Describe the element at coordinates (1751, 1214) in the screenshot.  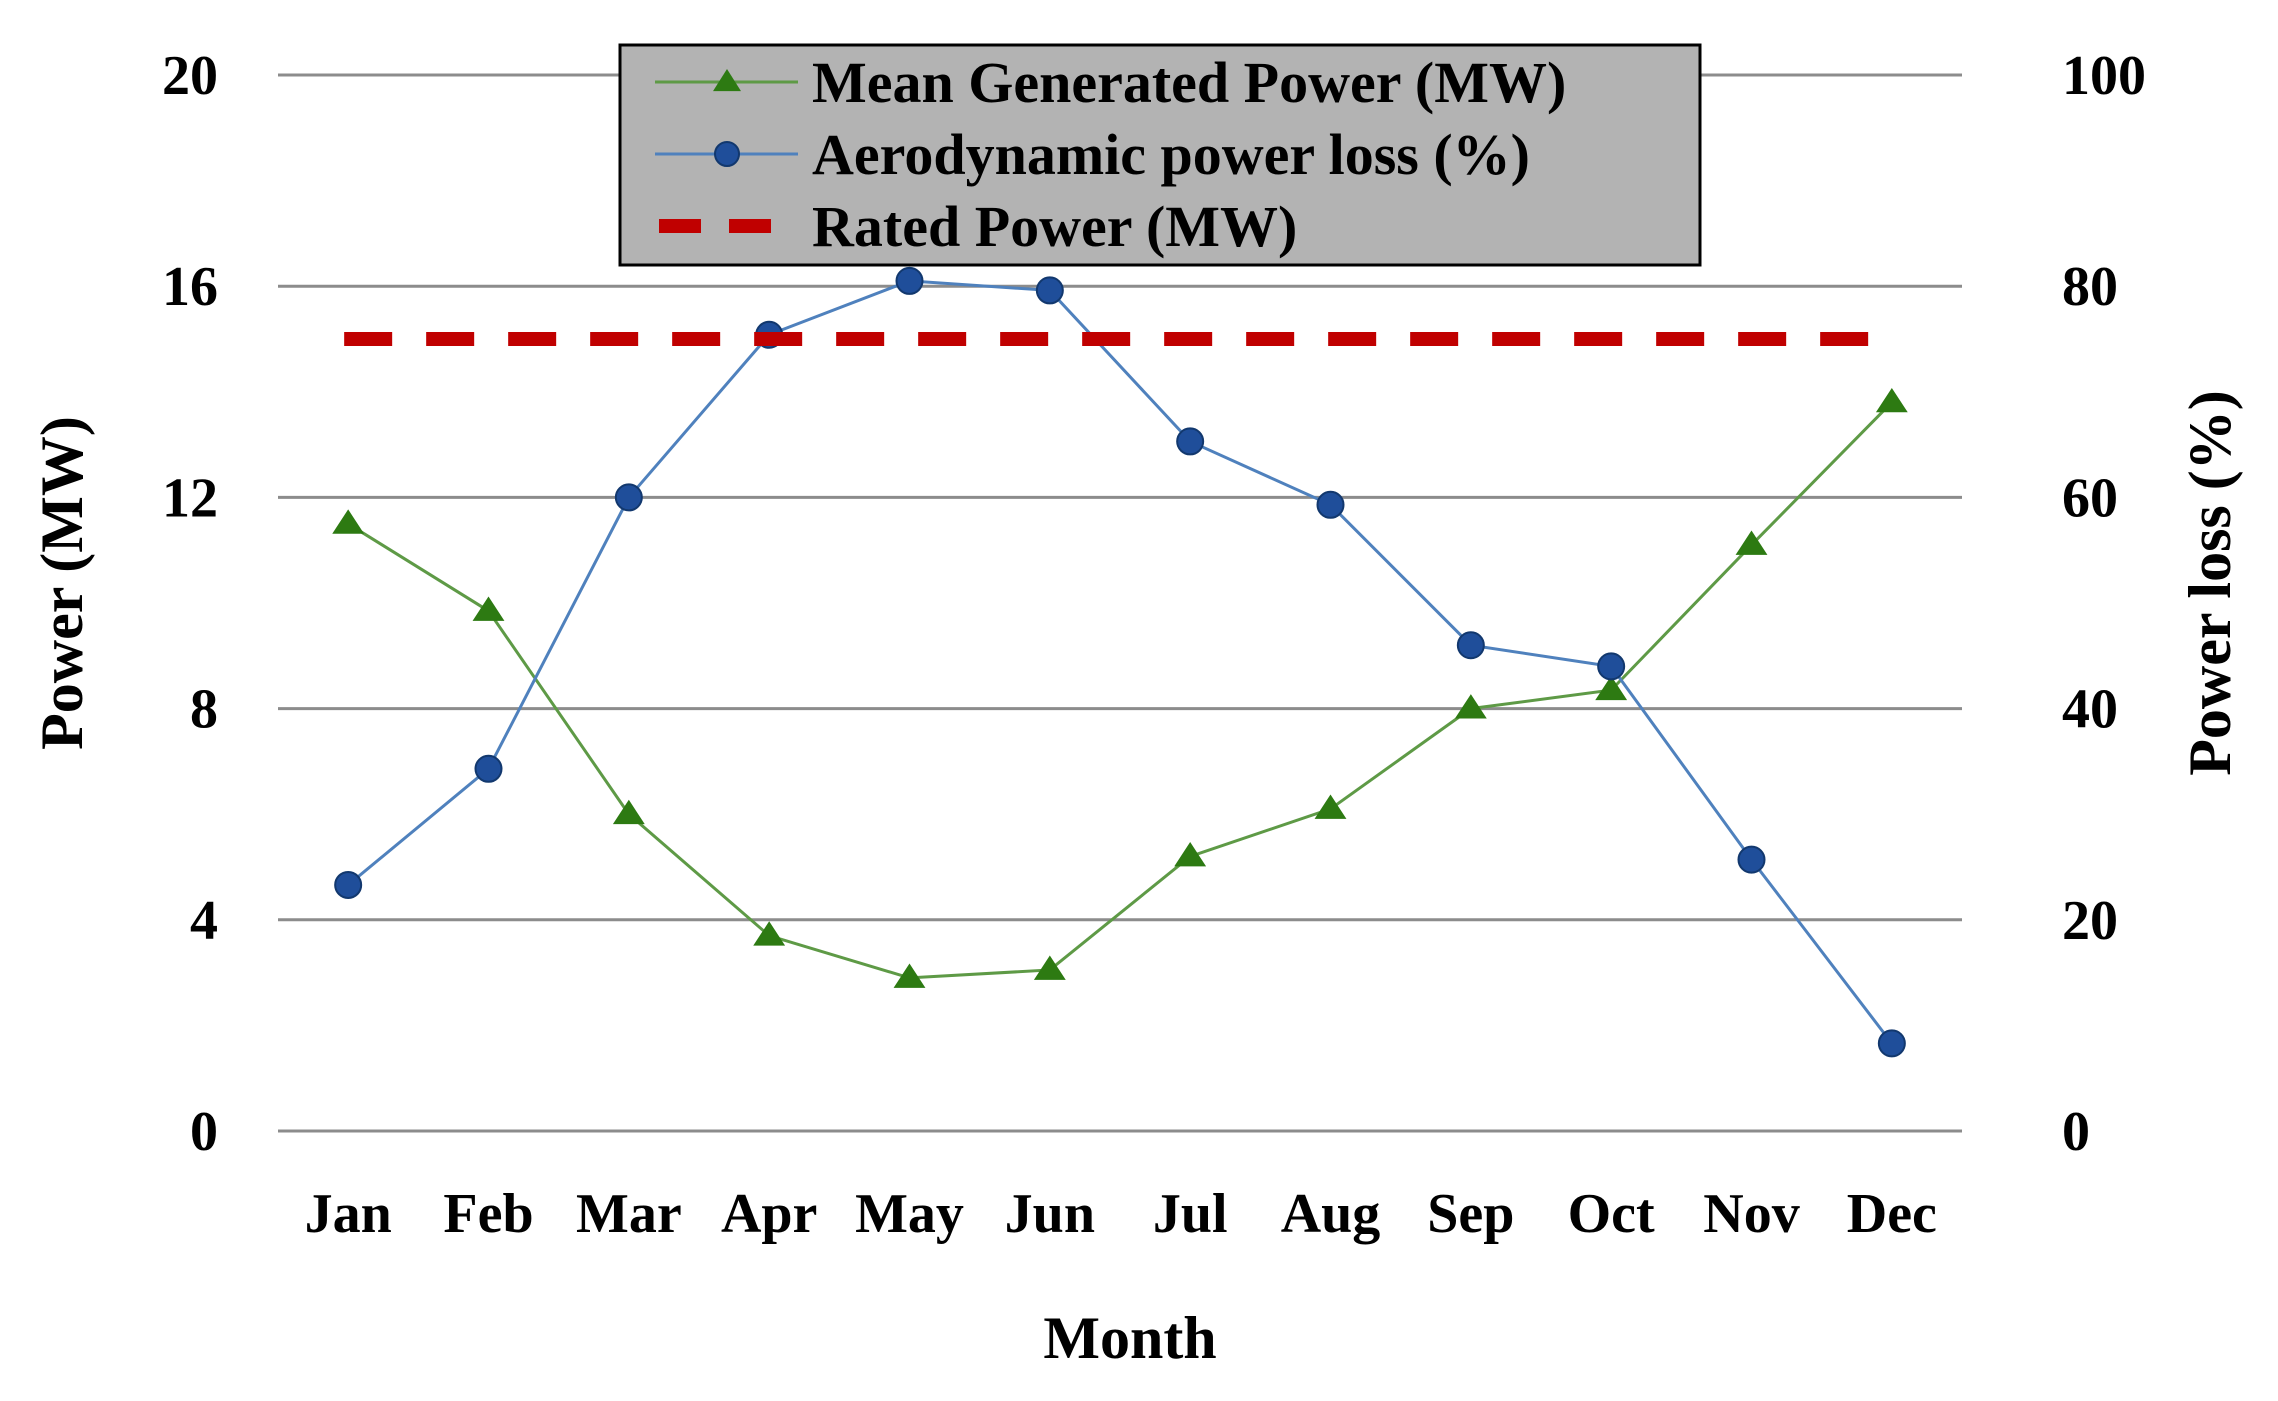
I see `x-tick-label: Nov` at that location.